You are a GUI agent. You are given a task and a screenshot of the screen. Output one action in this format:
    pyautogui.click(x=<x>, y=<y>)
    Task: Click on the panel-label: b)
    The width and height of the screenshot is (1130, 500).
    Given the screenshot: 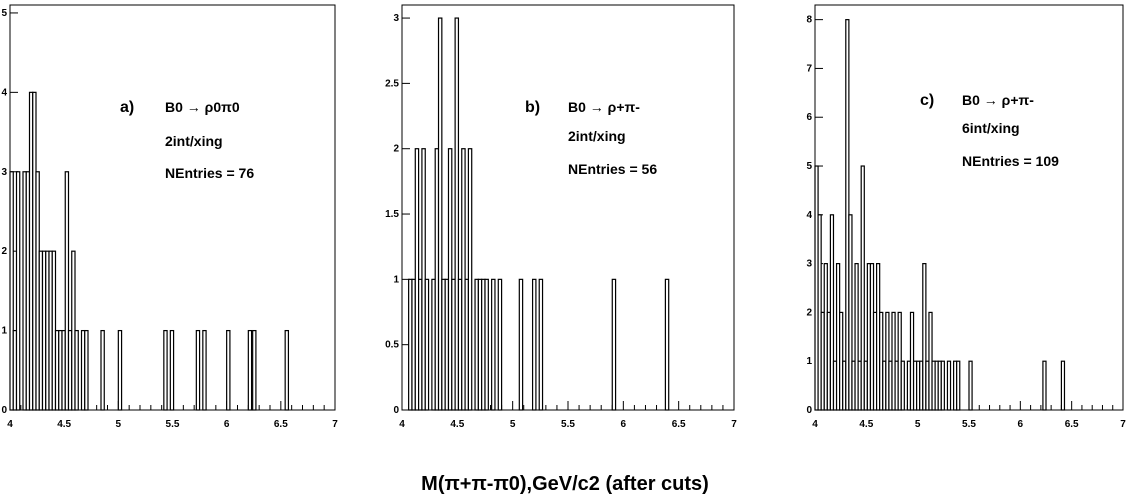 What is the action you would take?
    pyautogui.click(x=532, y=107)
    